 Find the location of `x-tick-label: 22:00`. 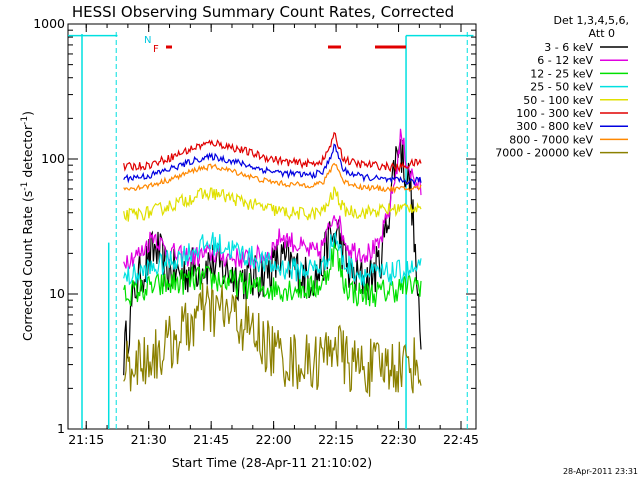

x-tick-label: 22:00 is located at coordinates (274, 439).